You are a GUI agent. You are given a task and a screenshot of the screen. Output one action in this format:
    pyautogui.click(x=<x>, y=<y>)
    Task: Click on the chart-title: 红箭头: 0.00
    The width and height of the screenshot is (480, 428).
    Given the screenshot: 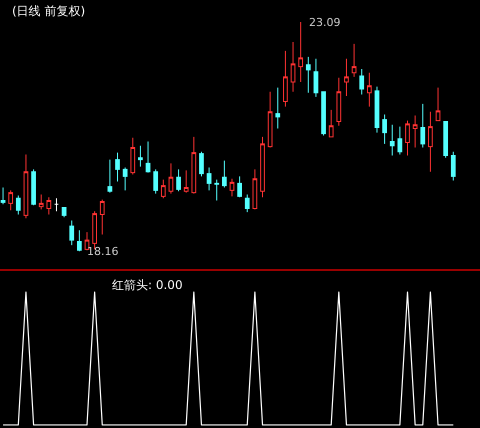 What is the action you would take?
    pyautogui.click(x=147, y=285)
    